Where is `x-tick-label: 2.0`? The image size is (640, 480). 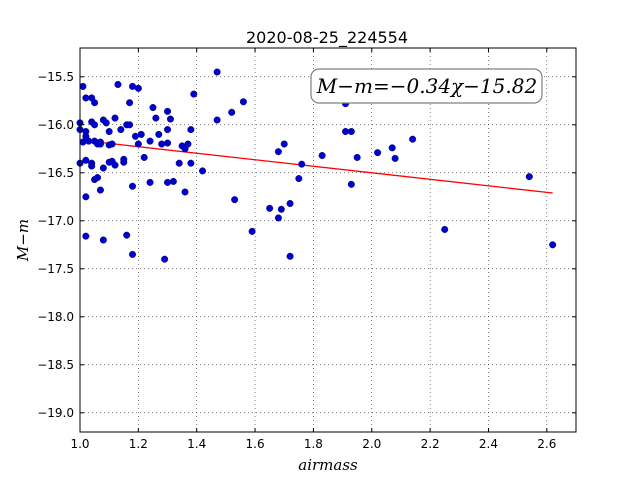
x-tick-label: 2.0 is located at coordinates (371, 444).